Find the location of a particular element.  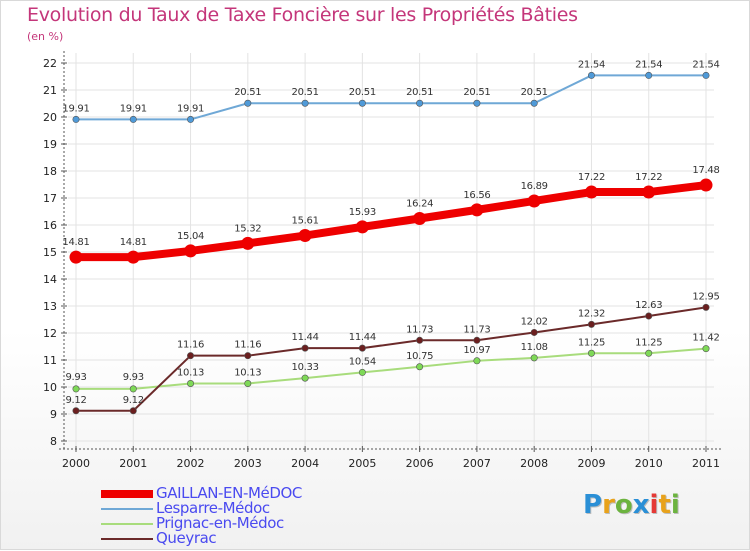

y-axis-unit-label: (en %) is located at coordinates (45, 36).